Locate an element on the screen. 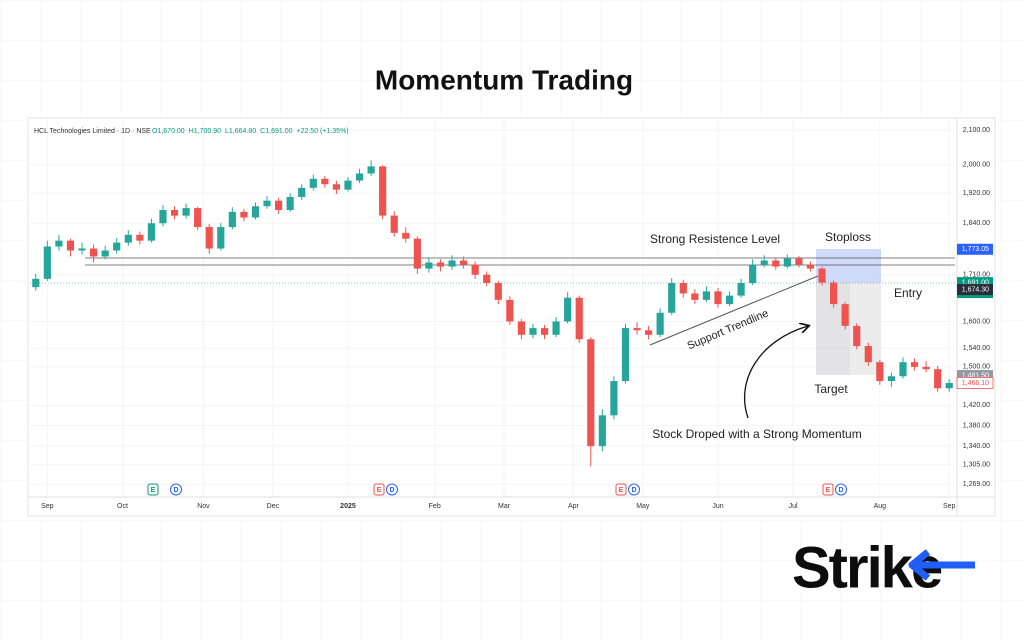 Image resolution: width=1024 pixels, height=640 pixels. page-title: Momentum Trading is located at coordinates (504, 79).